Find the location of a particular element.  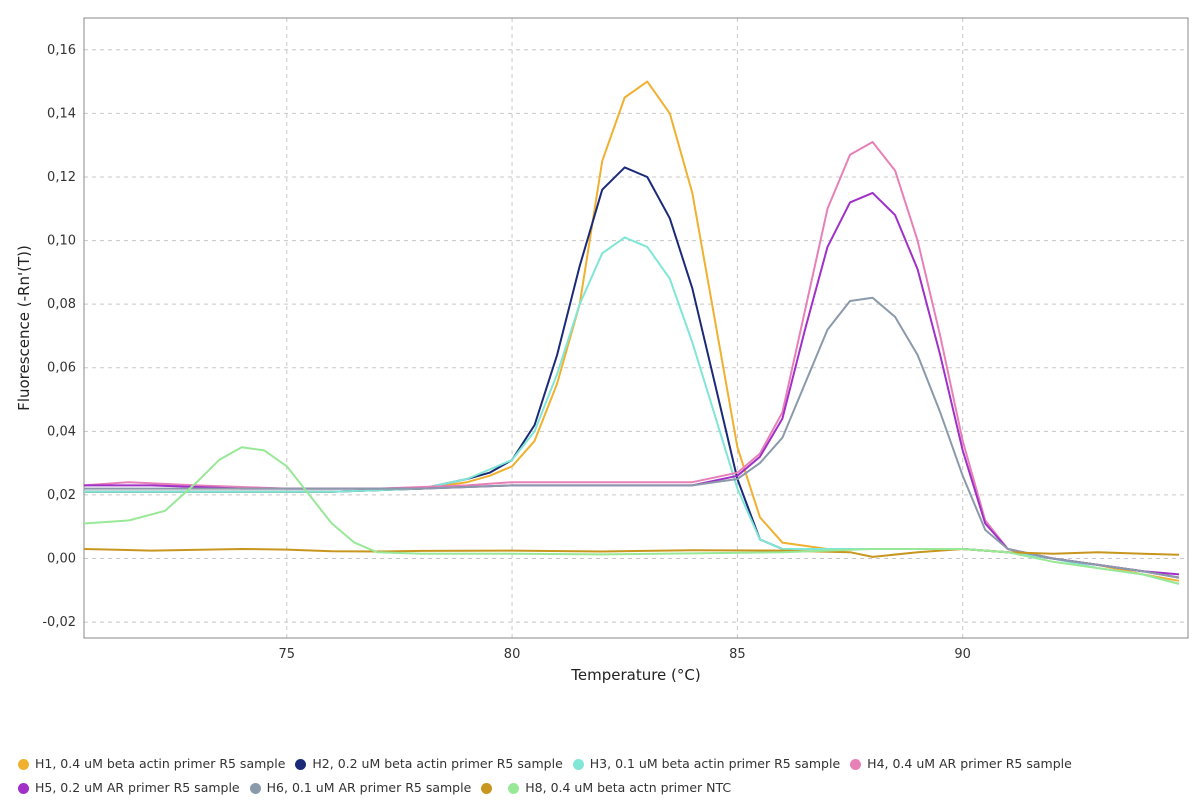

legend-item: H8, 0.4 uM beta actn primer NTC is located at coordinates (619, 788).